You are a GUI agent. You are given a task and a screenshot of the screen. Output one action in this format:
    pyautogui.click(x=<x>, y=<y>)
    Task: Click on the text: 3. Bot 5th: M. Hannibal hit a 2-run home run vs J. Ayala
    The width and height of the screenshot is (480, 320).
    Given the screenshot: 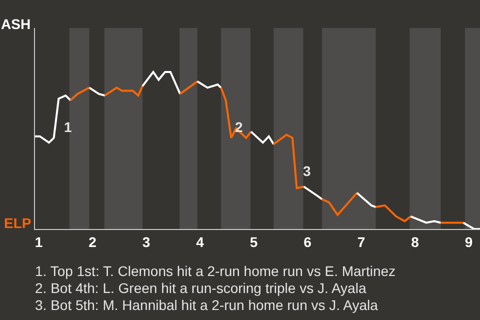 What is the action you would take?
    pyautogui.click(x=206, y=305)
    